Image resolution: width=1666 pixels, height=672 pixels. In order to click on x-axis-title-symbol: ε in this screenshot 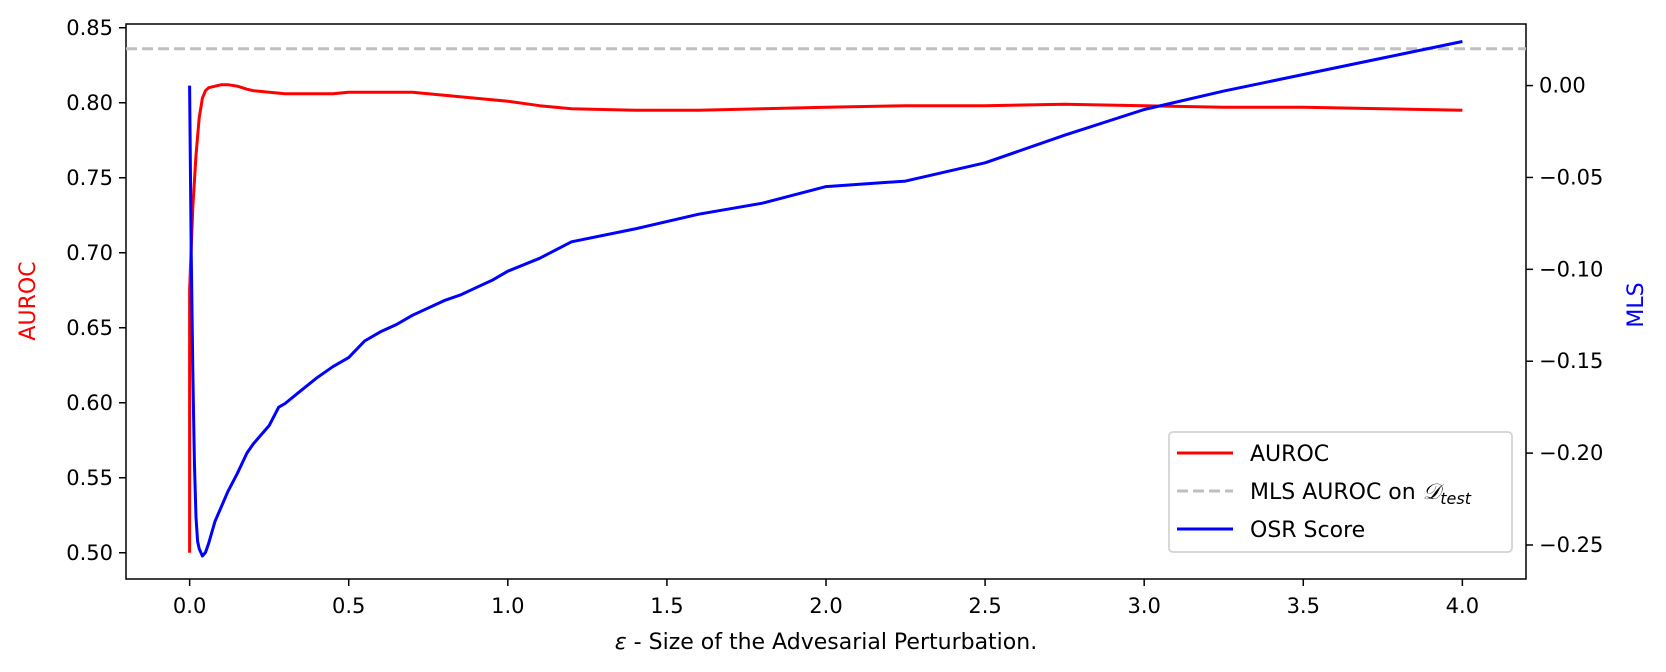, I will do `click(621, 642)`.